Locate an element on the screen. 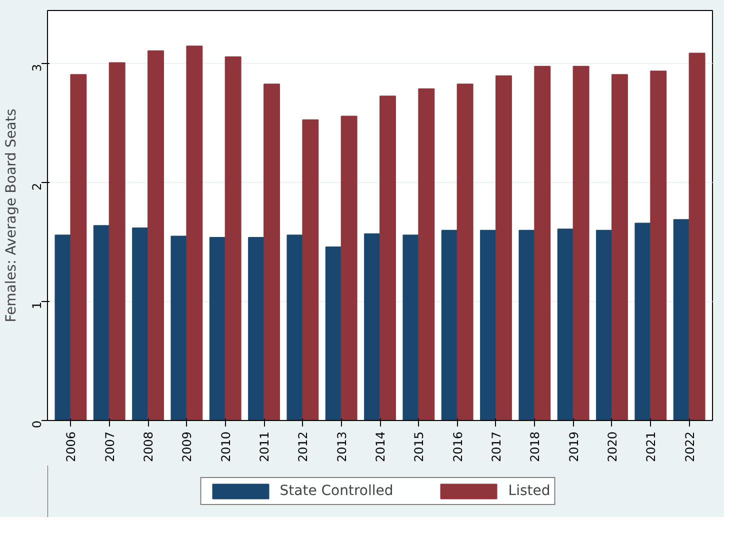 The image size is (753, 552). x-tick-label: 2006 is located at coordinates (71, 446).